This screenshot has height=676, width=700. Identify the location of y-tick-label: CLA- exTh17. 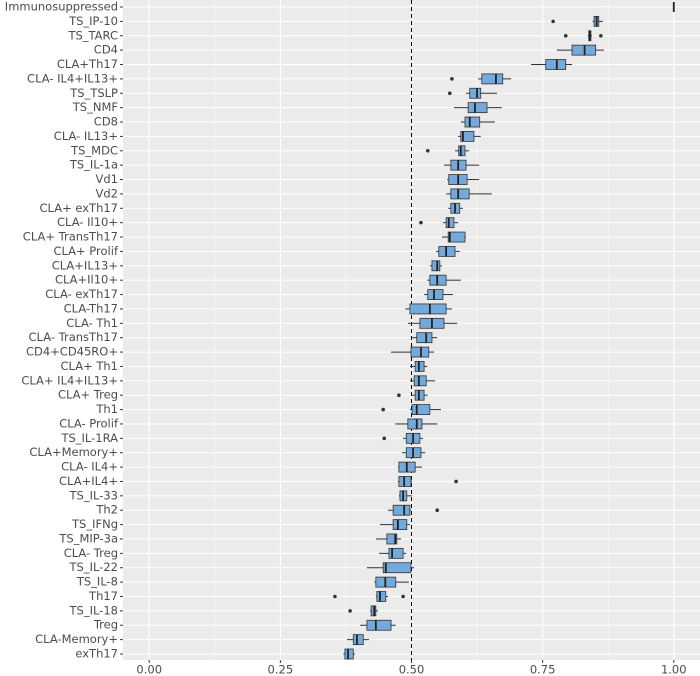
(81, 294).